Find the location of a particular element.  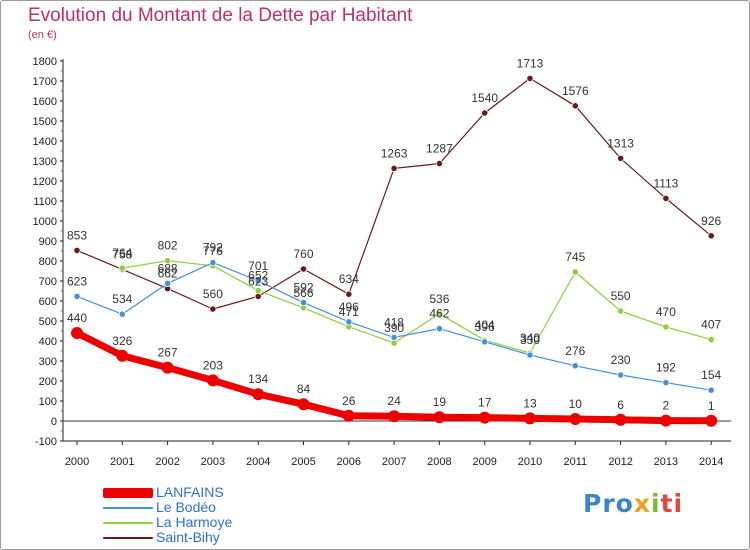

data-label: 192 is located at coordinates (666, 368).